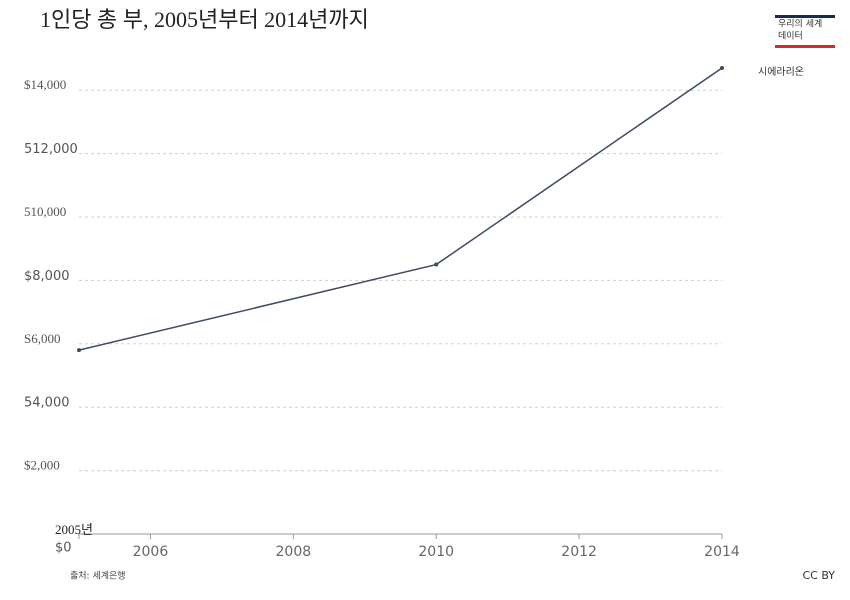  I want to click on y-tick-label: 512,000, so click(51, 149).